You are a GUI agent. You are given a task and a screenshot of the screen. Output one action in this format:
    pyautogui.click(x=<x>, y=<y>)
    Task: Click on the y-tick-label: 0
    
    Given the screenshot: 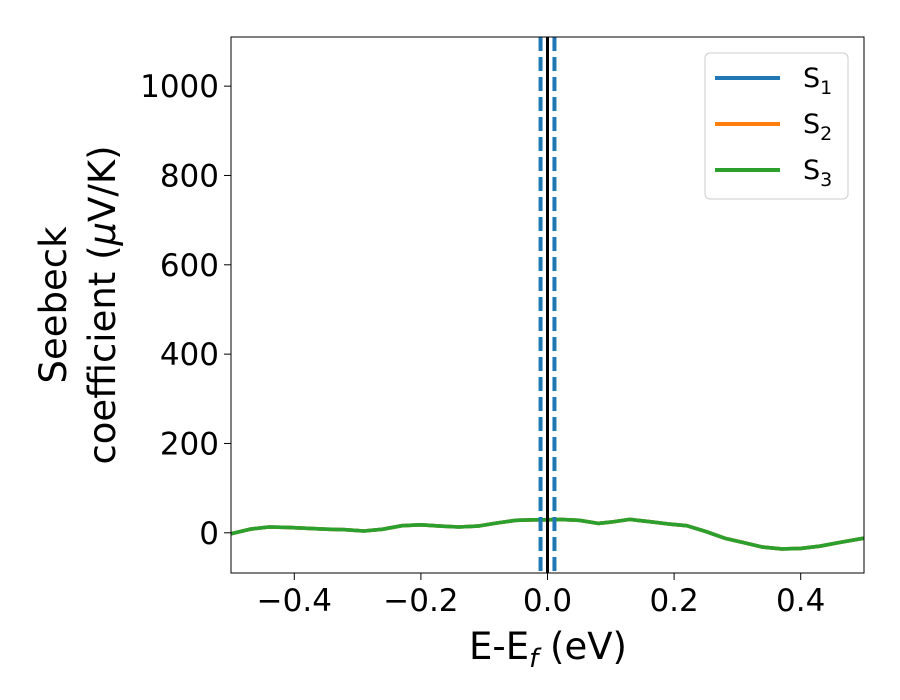 What is the action you would take?
    pyautogui.click(x=209, y=534)
    